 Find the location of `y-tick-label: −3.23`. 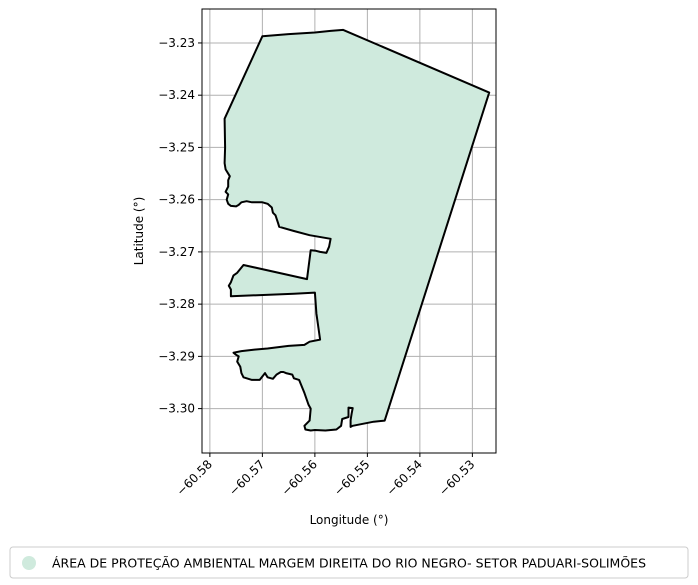

y-tick-label: −3.23 is located at coordinates (176, 43).